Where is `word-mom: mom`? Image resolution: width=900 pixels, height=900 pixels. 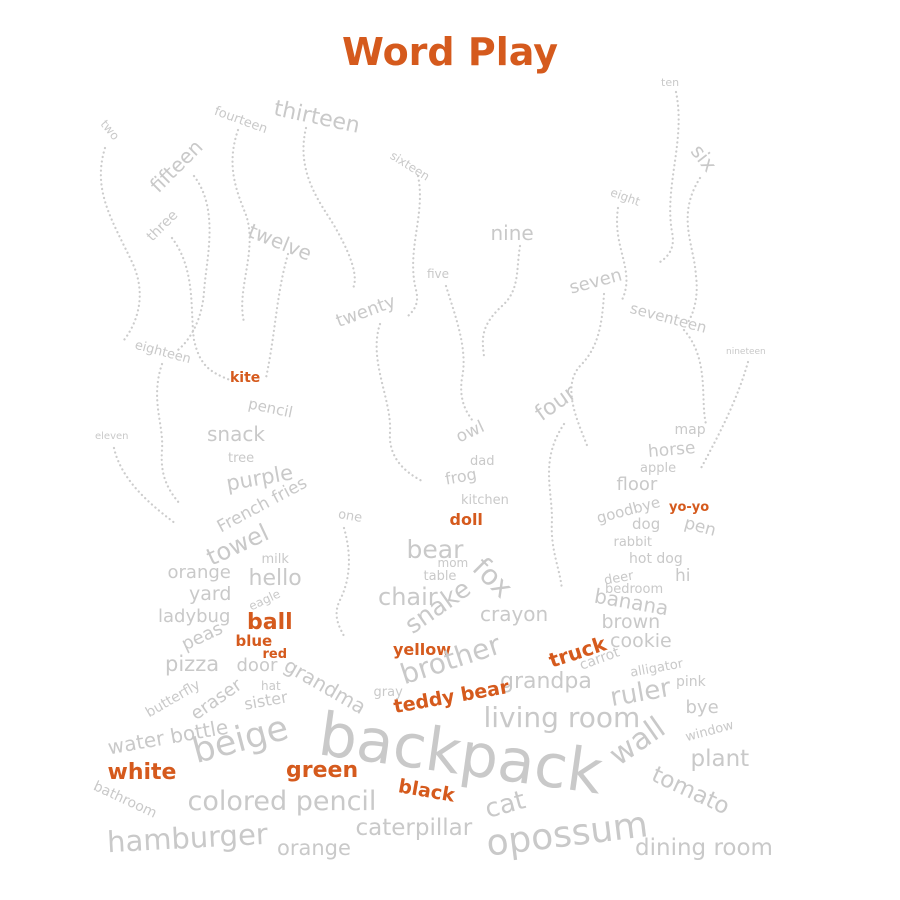 word-mom: mom is located at coordinates (453, 563).